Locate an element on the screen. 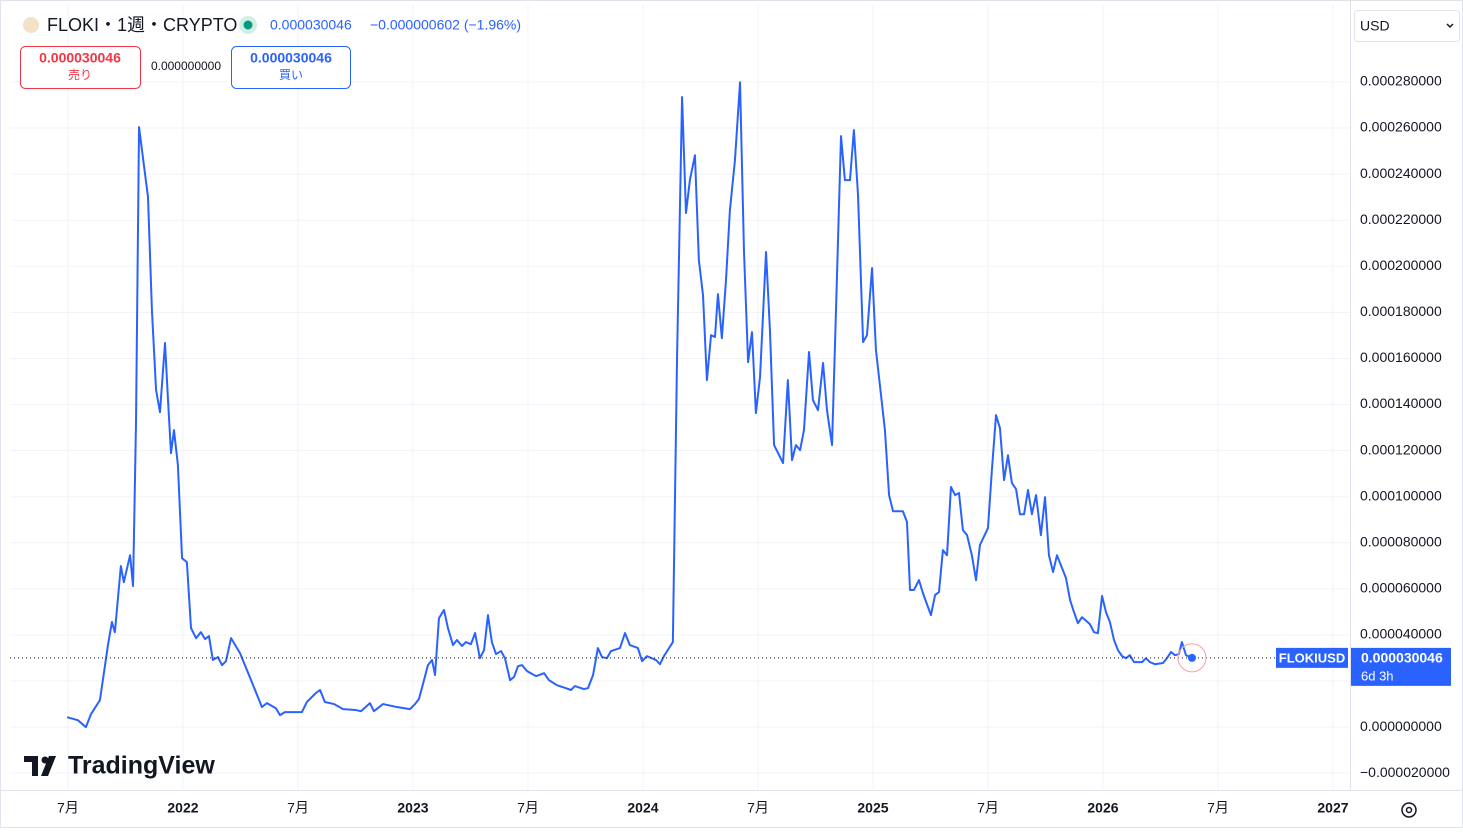 Image resolution: width=1463 pixels, height=833 pixels. sell-price: 0.000030046 is located at coordinates (80, 58).